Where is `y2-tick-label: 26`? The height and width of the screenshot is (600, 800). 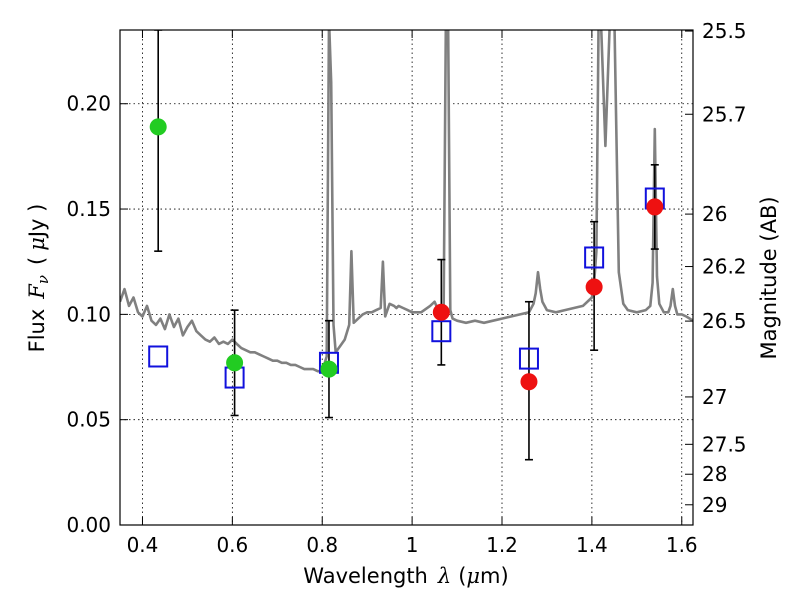 y2-tick-label: 26 is located at coordinates (714, 214).